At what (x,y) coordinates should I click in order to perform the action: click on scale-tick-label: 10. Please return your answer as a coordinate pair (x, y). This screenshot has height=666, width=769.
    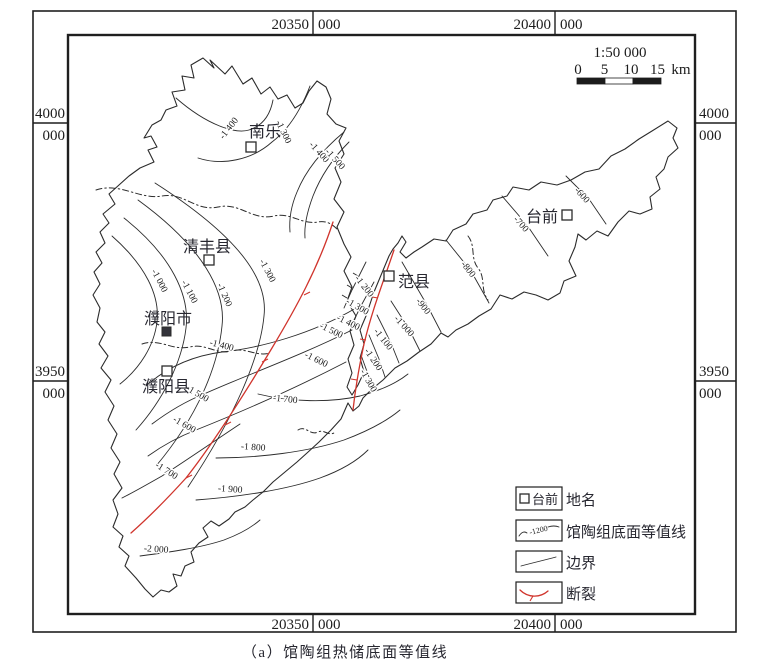
    Looking at the image, I should click on (631, 70).